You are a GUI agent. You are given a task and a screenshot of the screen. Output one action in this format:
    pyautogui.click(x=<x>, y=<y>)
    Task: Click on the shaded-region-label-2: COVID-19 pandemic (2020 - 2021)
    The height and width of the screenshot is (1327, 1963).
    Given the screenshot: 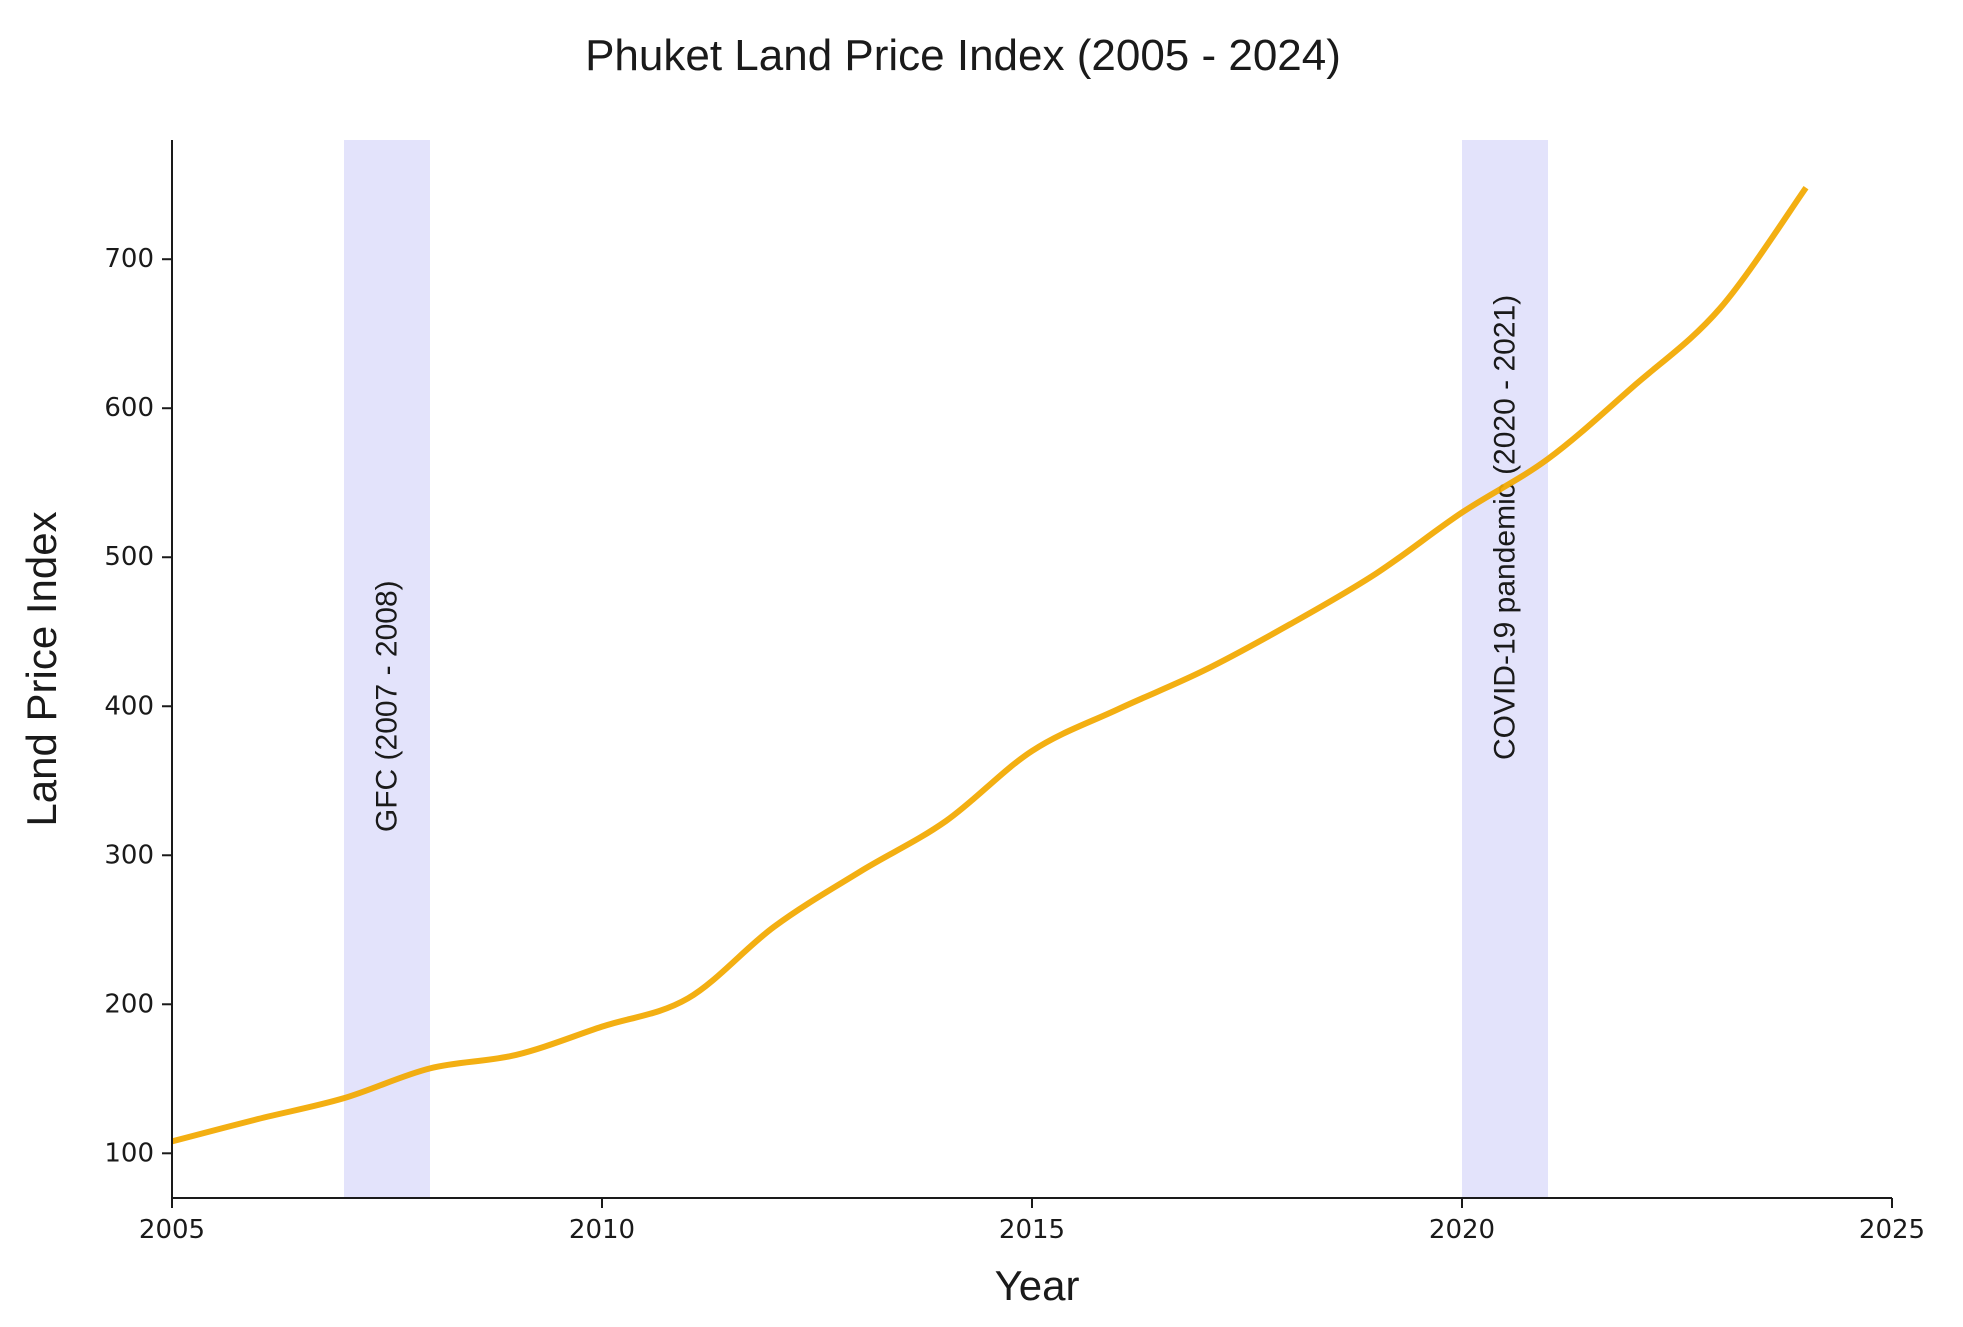 What is the action you would take?
    pyautogui.click(x=1505, y=527)
    